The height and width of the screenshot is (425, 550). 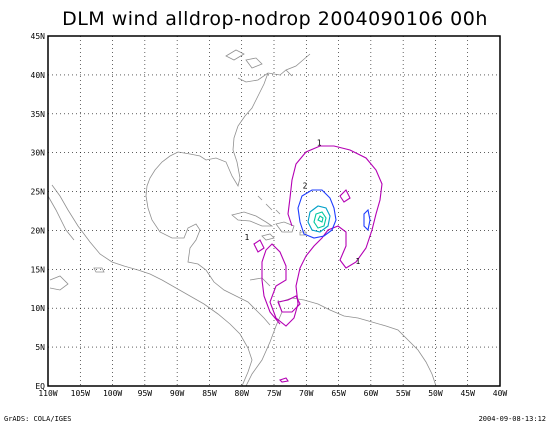 What do you see at coordinates (38, 75) in the screenshot?
I see `y-tick-label: 40N` at bounding box center [38, 75].